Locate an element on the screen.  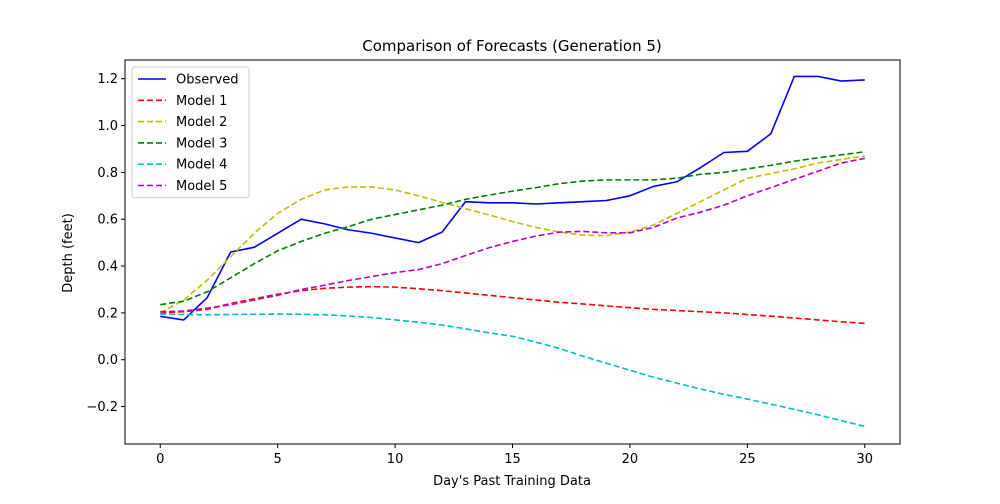
y-tick-label: 0.0 is located at coordinates (107, 360).